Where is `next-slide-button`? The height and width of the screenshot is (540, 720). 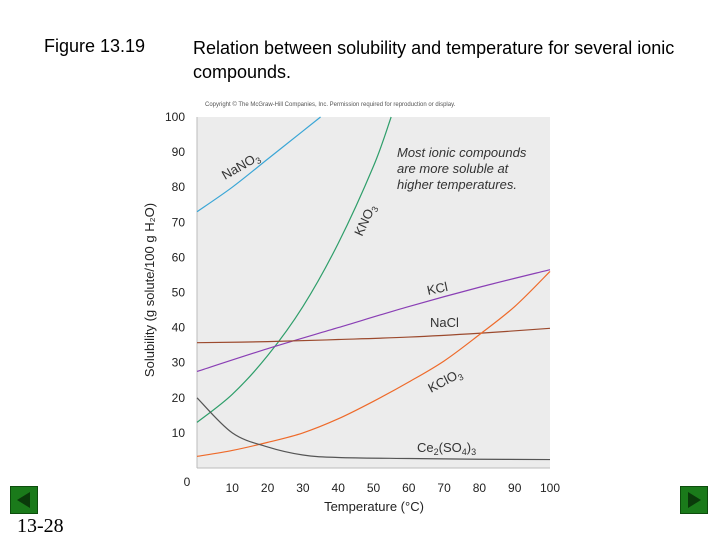 next-slide-button is located at coordinates (694, 500).